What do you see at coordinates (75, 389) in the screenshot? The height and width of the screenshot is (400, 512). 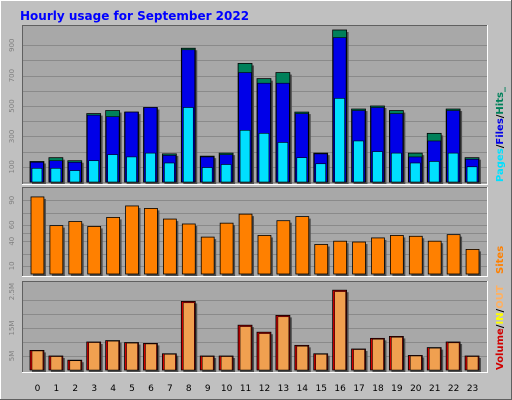 I see `x-tick-label: 2` at bounding box center [75, 389].